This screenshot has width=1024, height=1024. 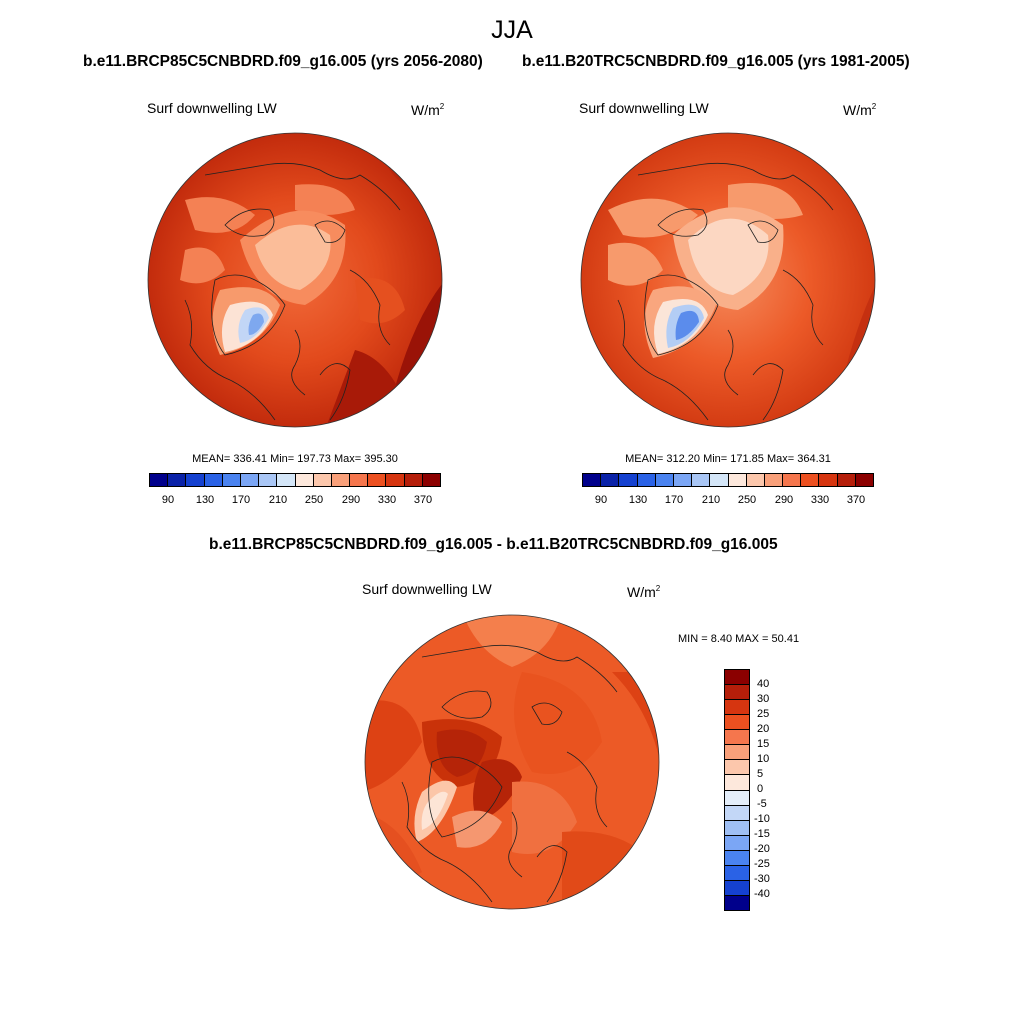 I want to click on panel1-map, so click(x=295, y=280).